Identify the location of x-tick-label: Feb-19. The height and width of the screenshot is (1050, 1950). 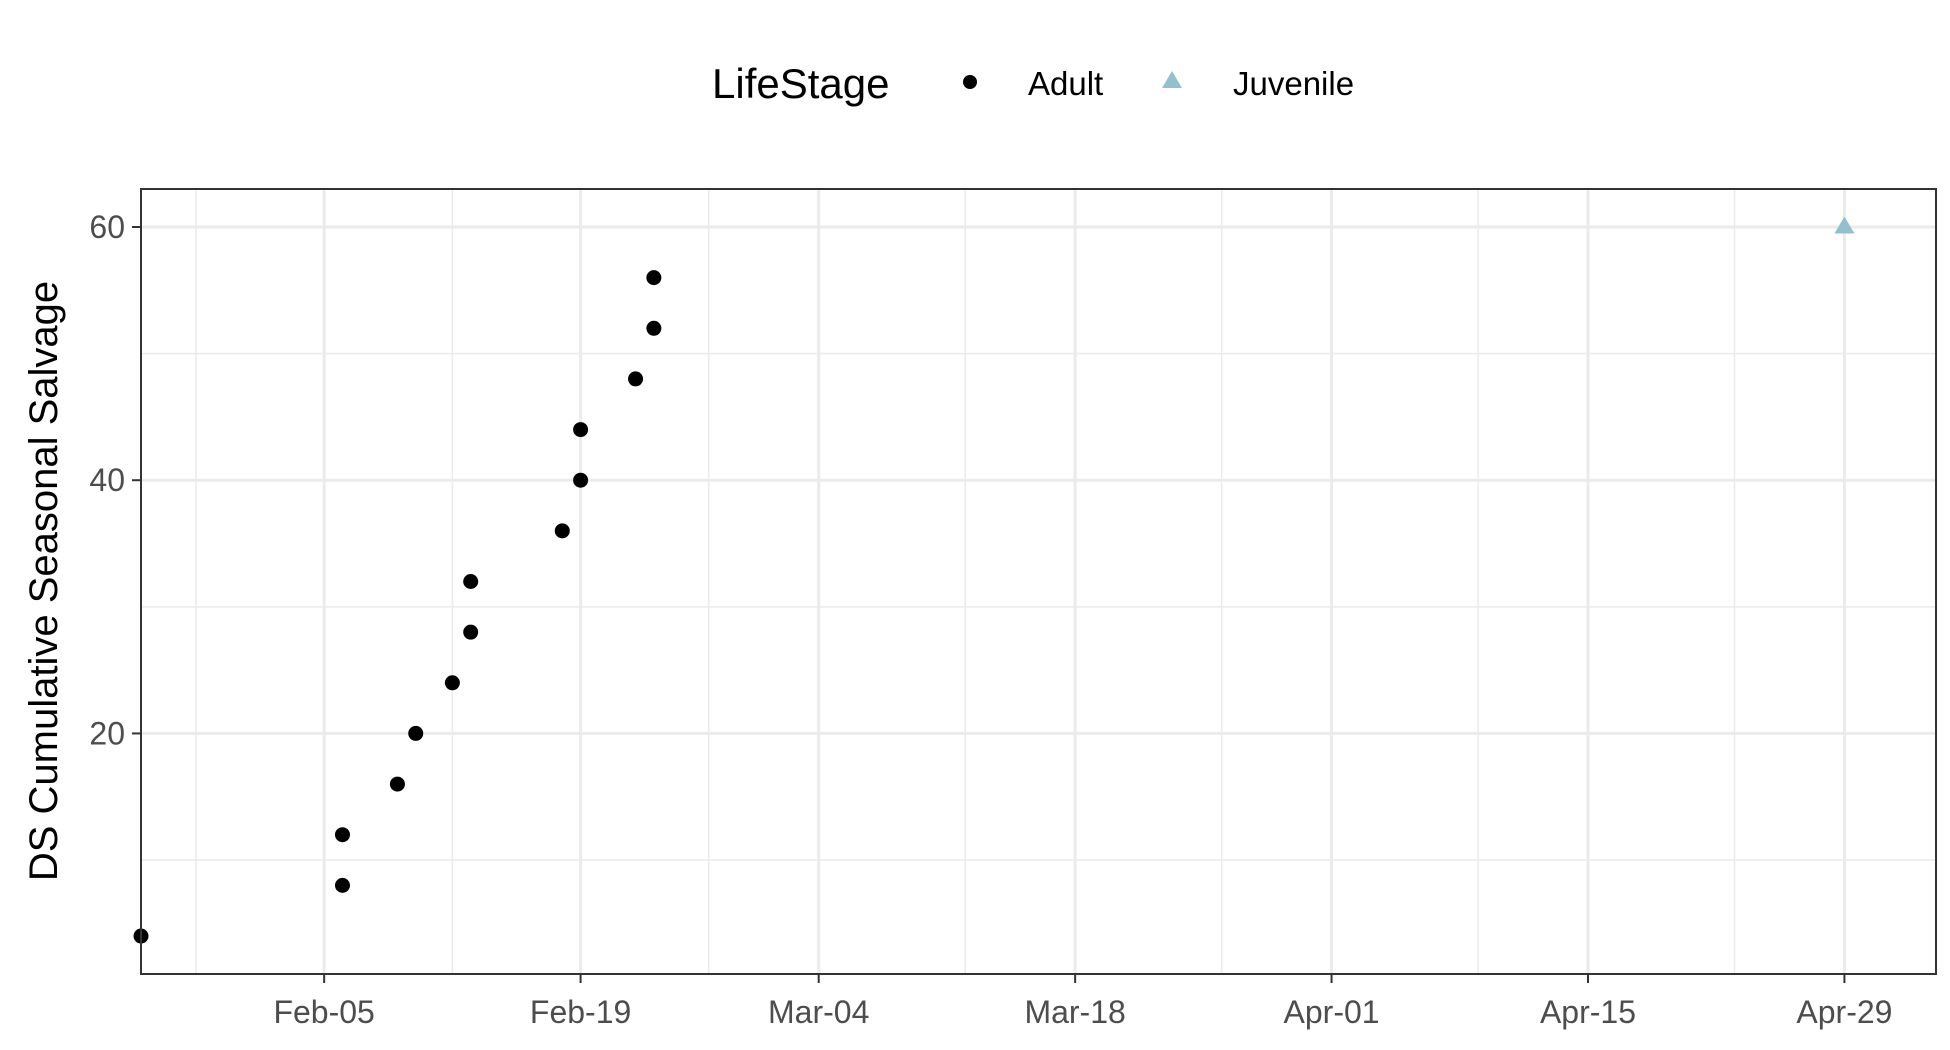
(580, 1012).